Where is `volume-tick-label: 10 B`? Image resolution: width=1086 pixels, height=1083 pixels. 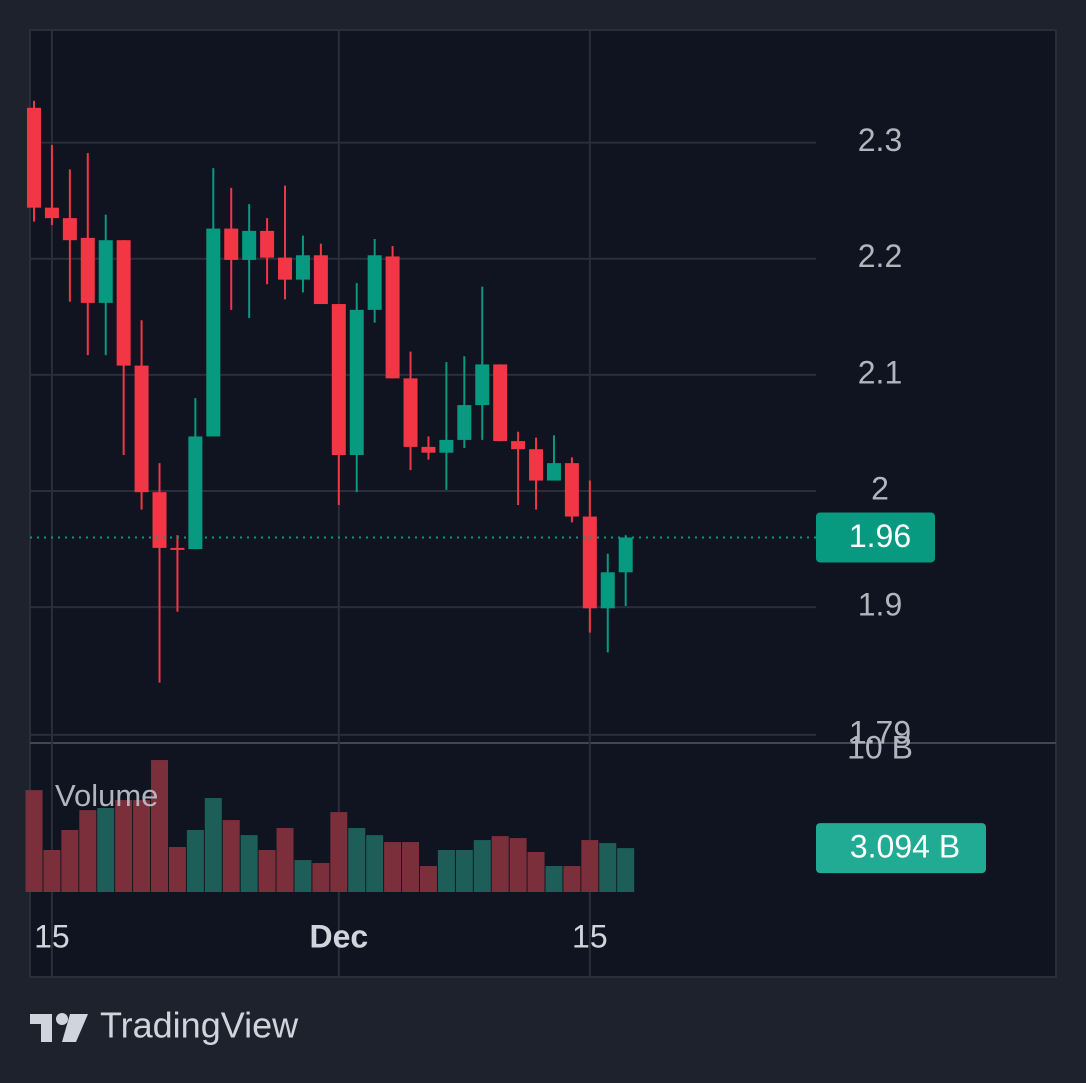 volume-tick-label: 10 B is located at coordinates (880, 748).